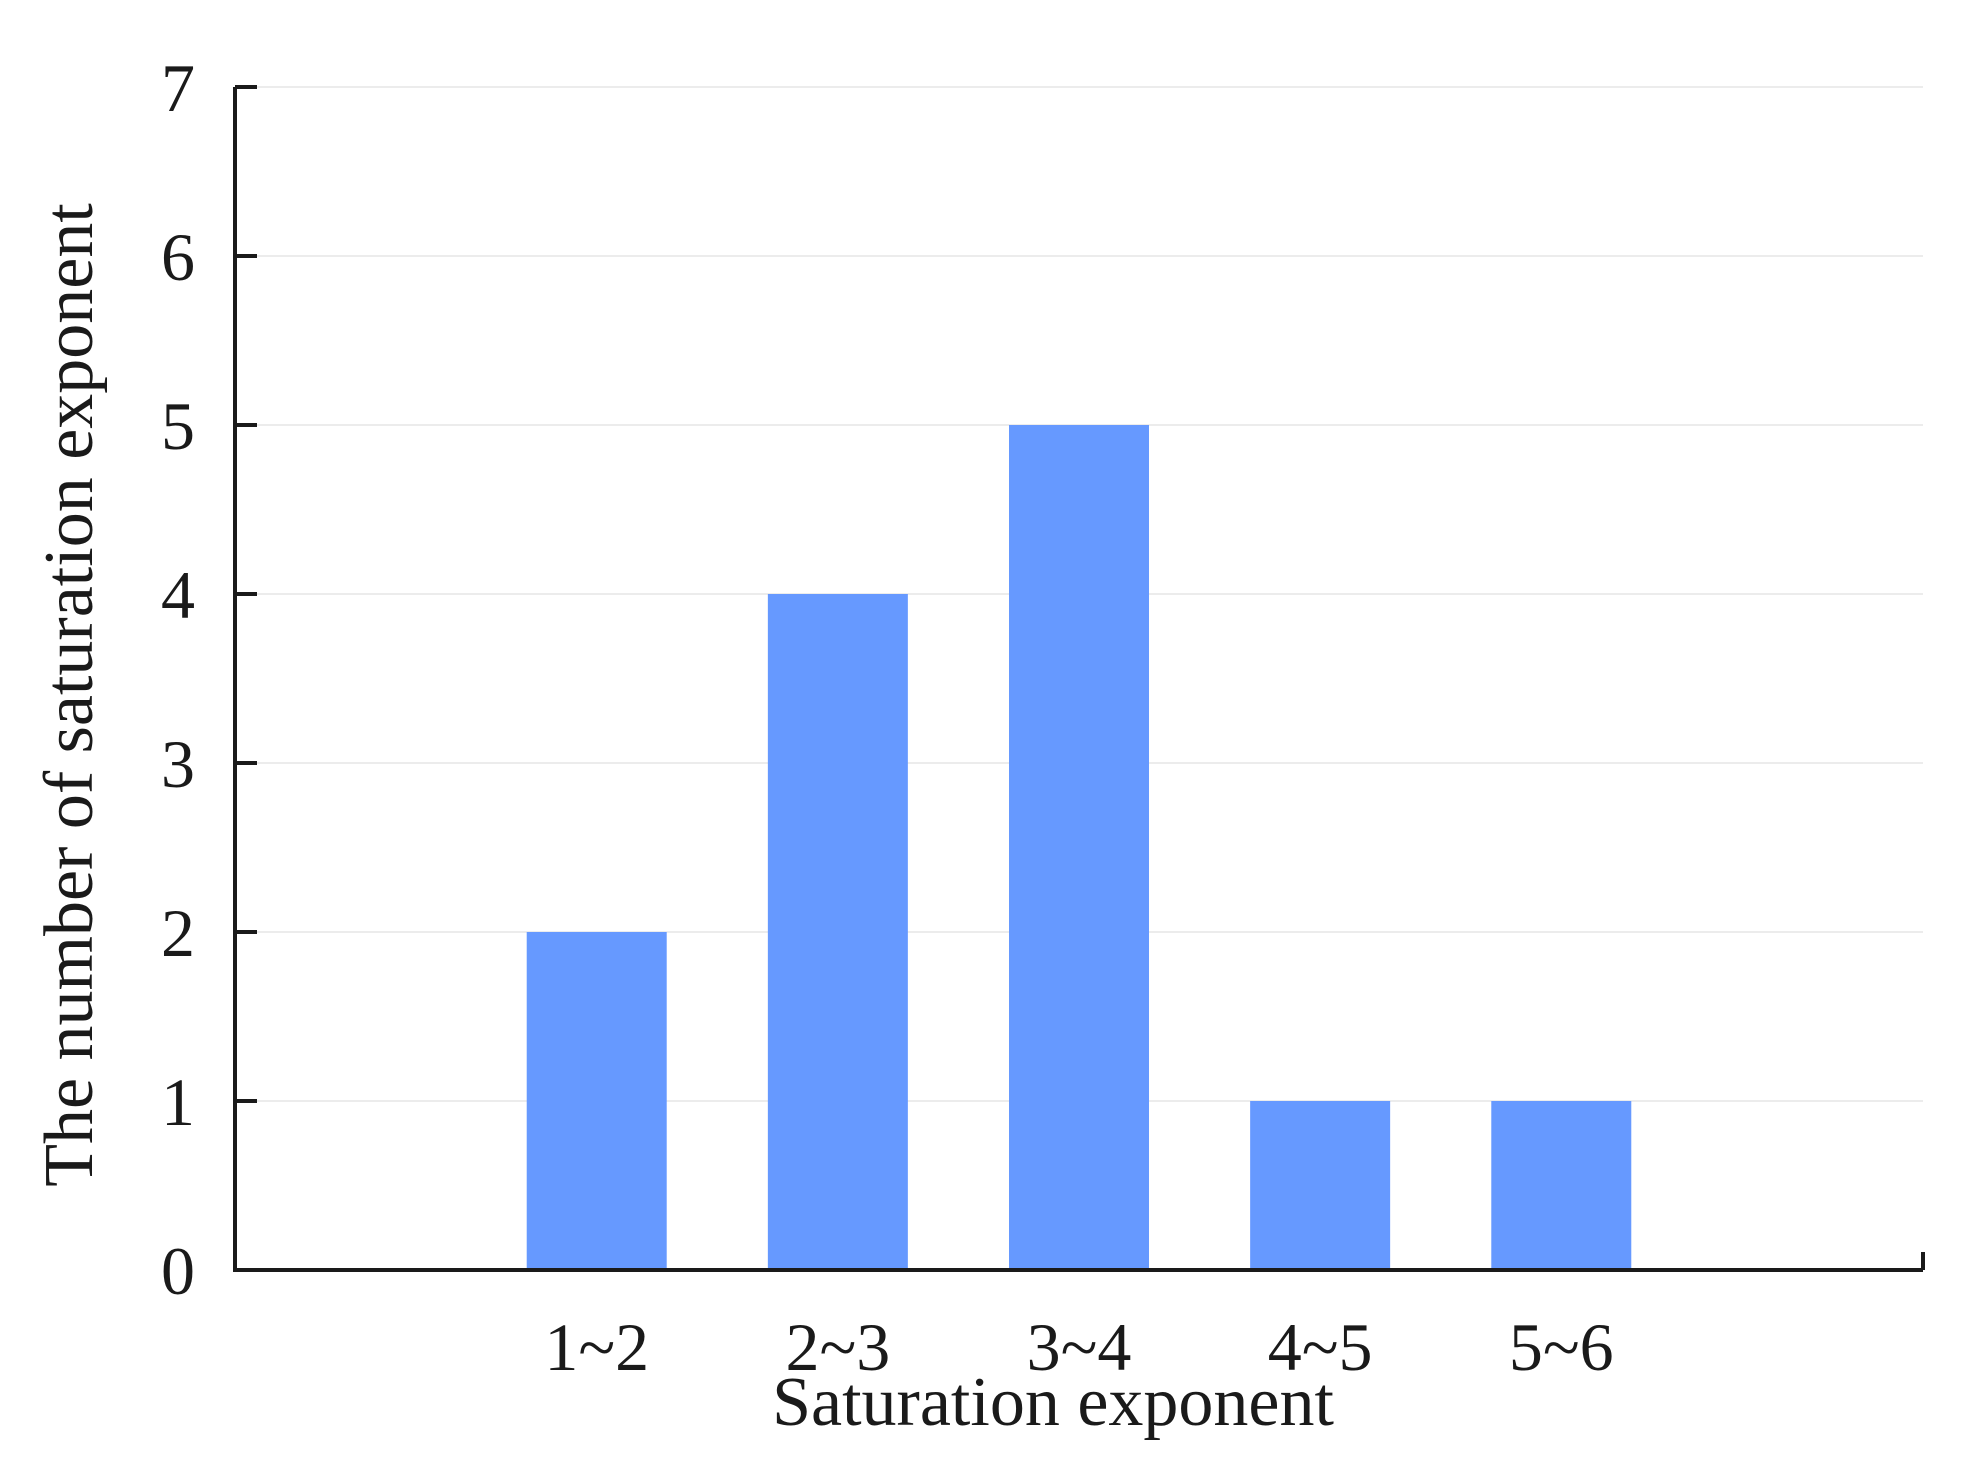  I want to click on y-tick-label: 7, so click(178, 88).